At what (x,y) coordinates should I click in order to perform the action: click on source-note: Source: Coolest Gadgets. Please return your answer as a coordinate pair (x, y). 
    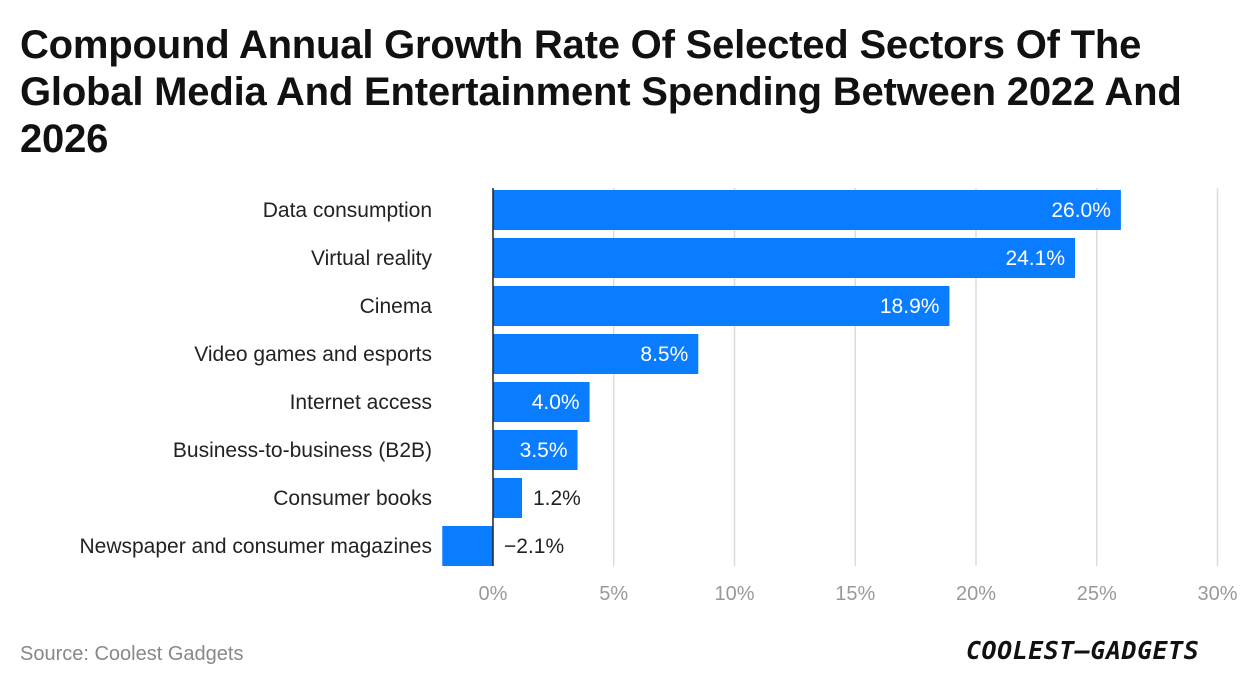
    Looking at the image, I should click on (132, 654).